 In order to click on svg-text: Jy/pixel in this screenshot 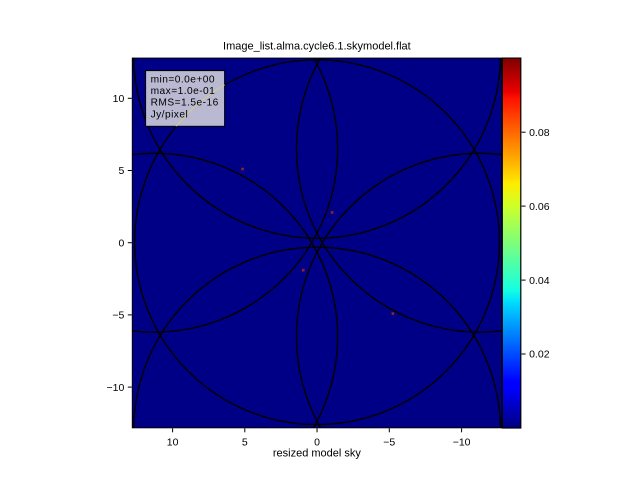, I will do `click(170, 114)`.